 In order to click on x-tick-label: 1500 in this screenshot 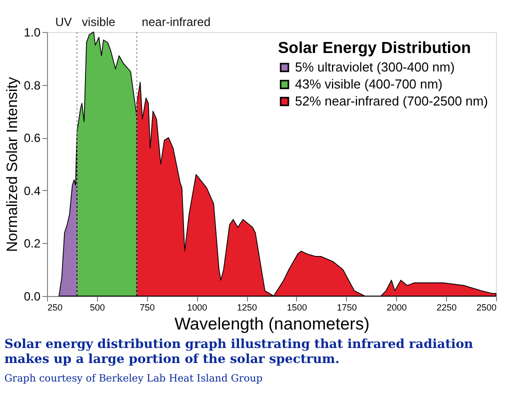, I will do `click(296, 307)`.